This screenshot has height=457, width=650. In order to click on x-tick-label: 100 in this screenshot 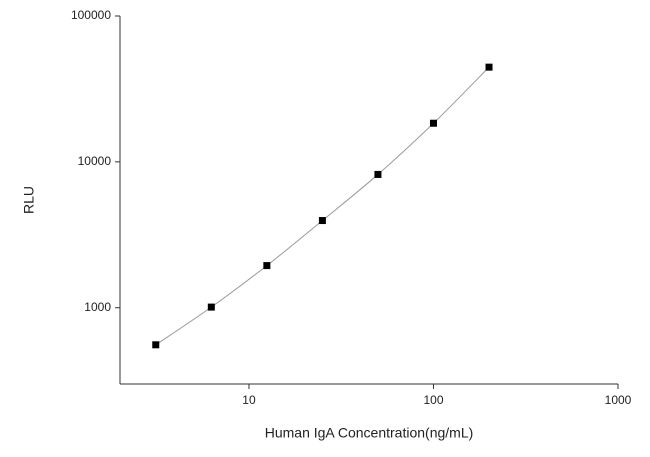, I will do `click(433, 400)`.